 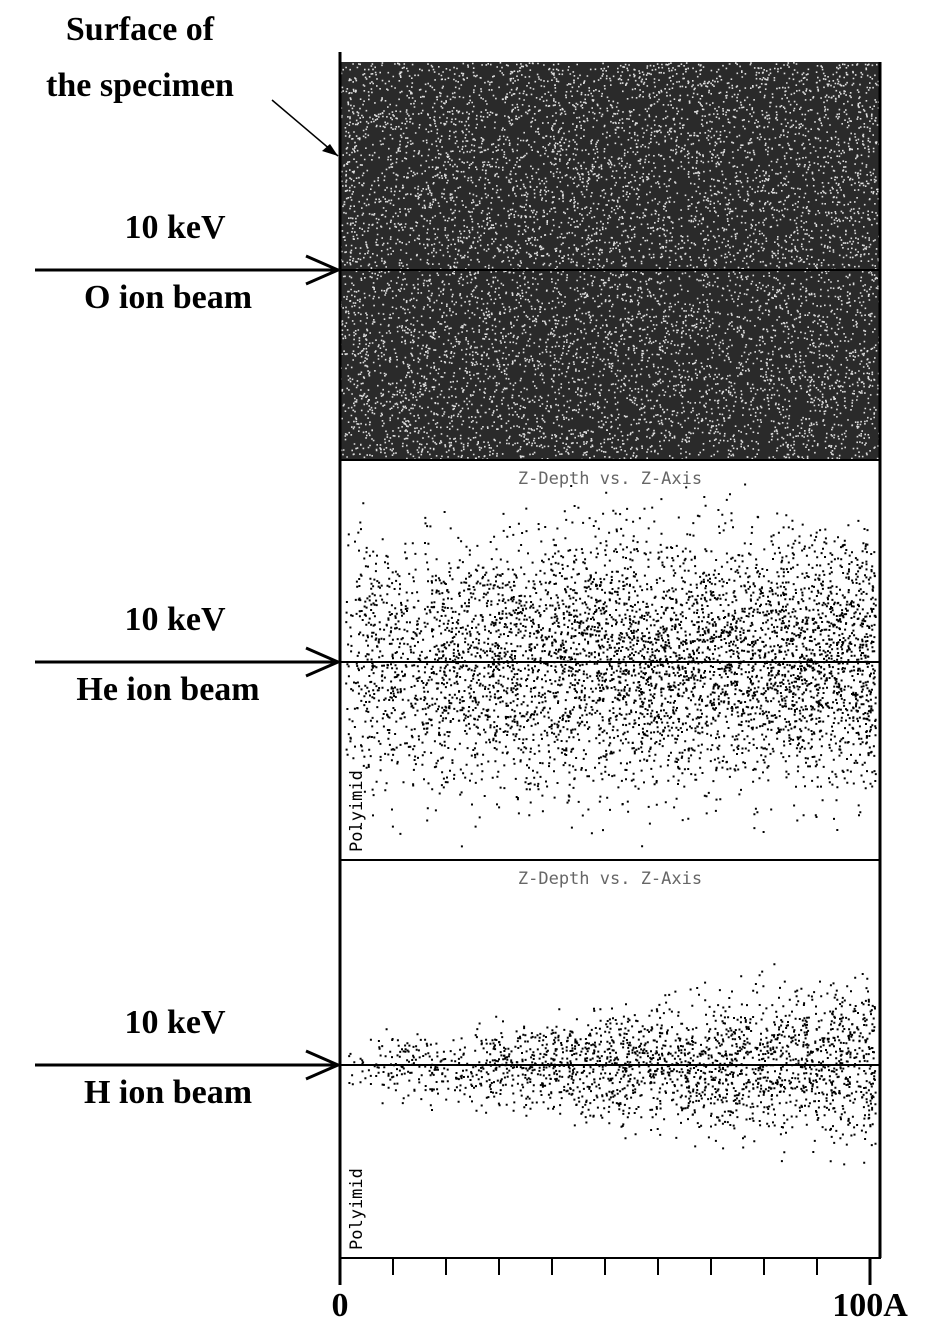 What do you see at coordinates (870, 1304) in the screenshot?
I see `axis-end-label: 100A` at bounding box center [870, 1304].